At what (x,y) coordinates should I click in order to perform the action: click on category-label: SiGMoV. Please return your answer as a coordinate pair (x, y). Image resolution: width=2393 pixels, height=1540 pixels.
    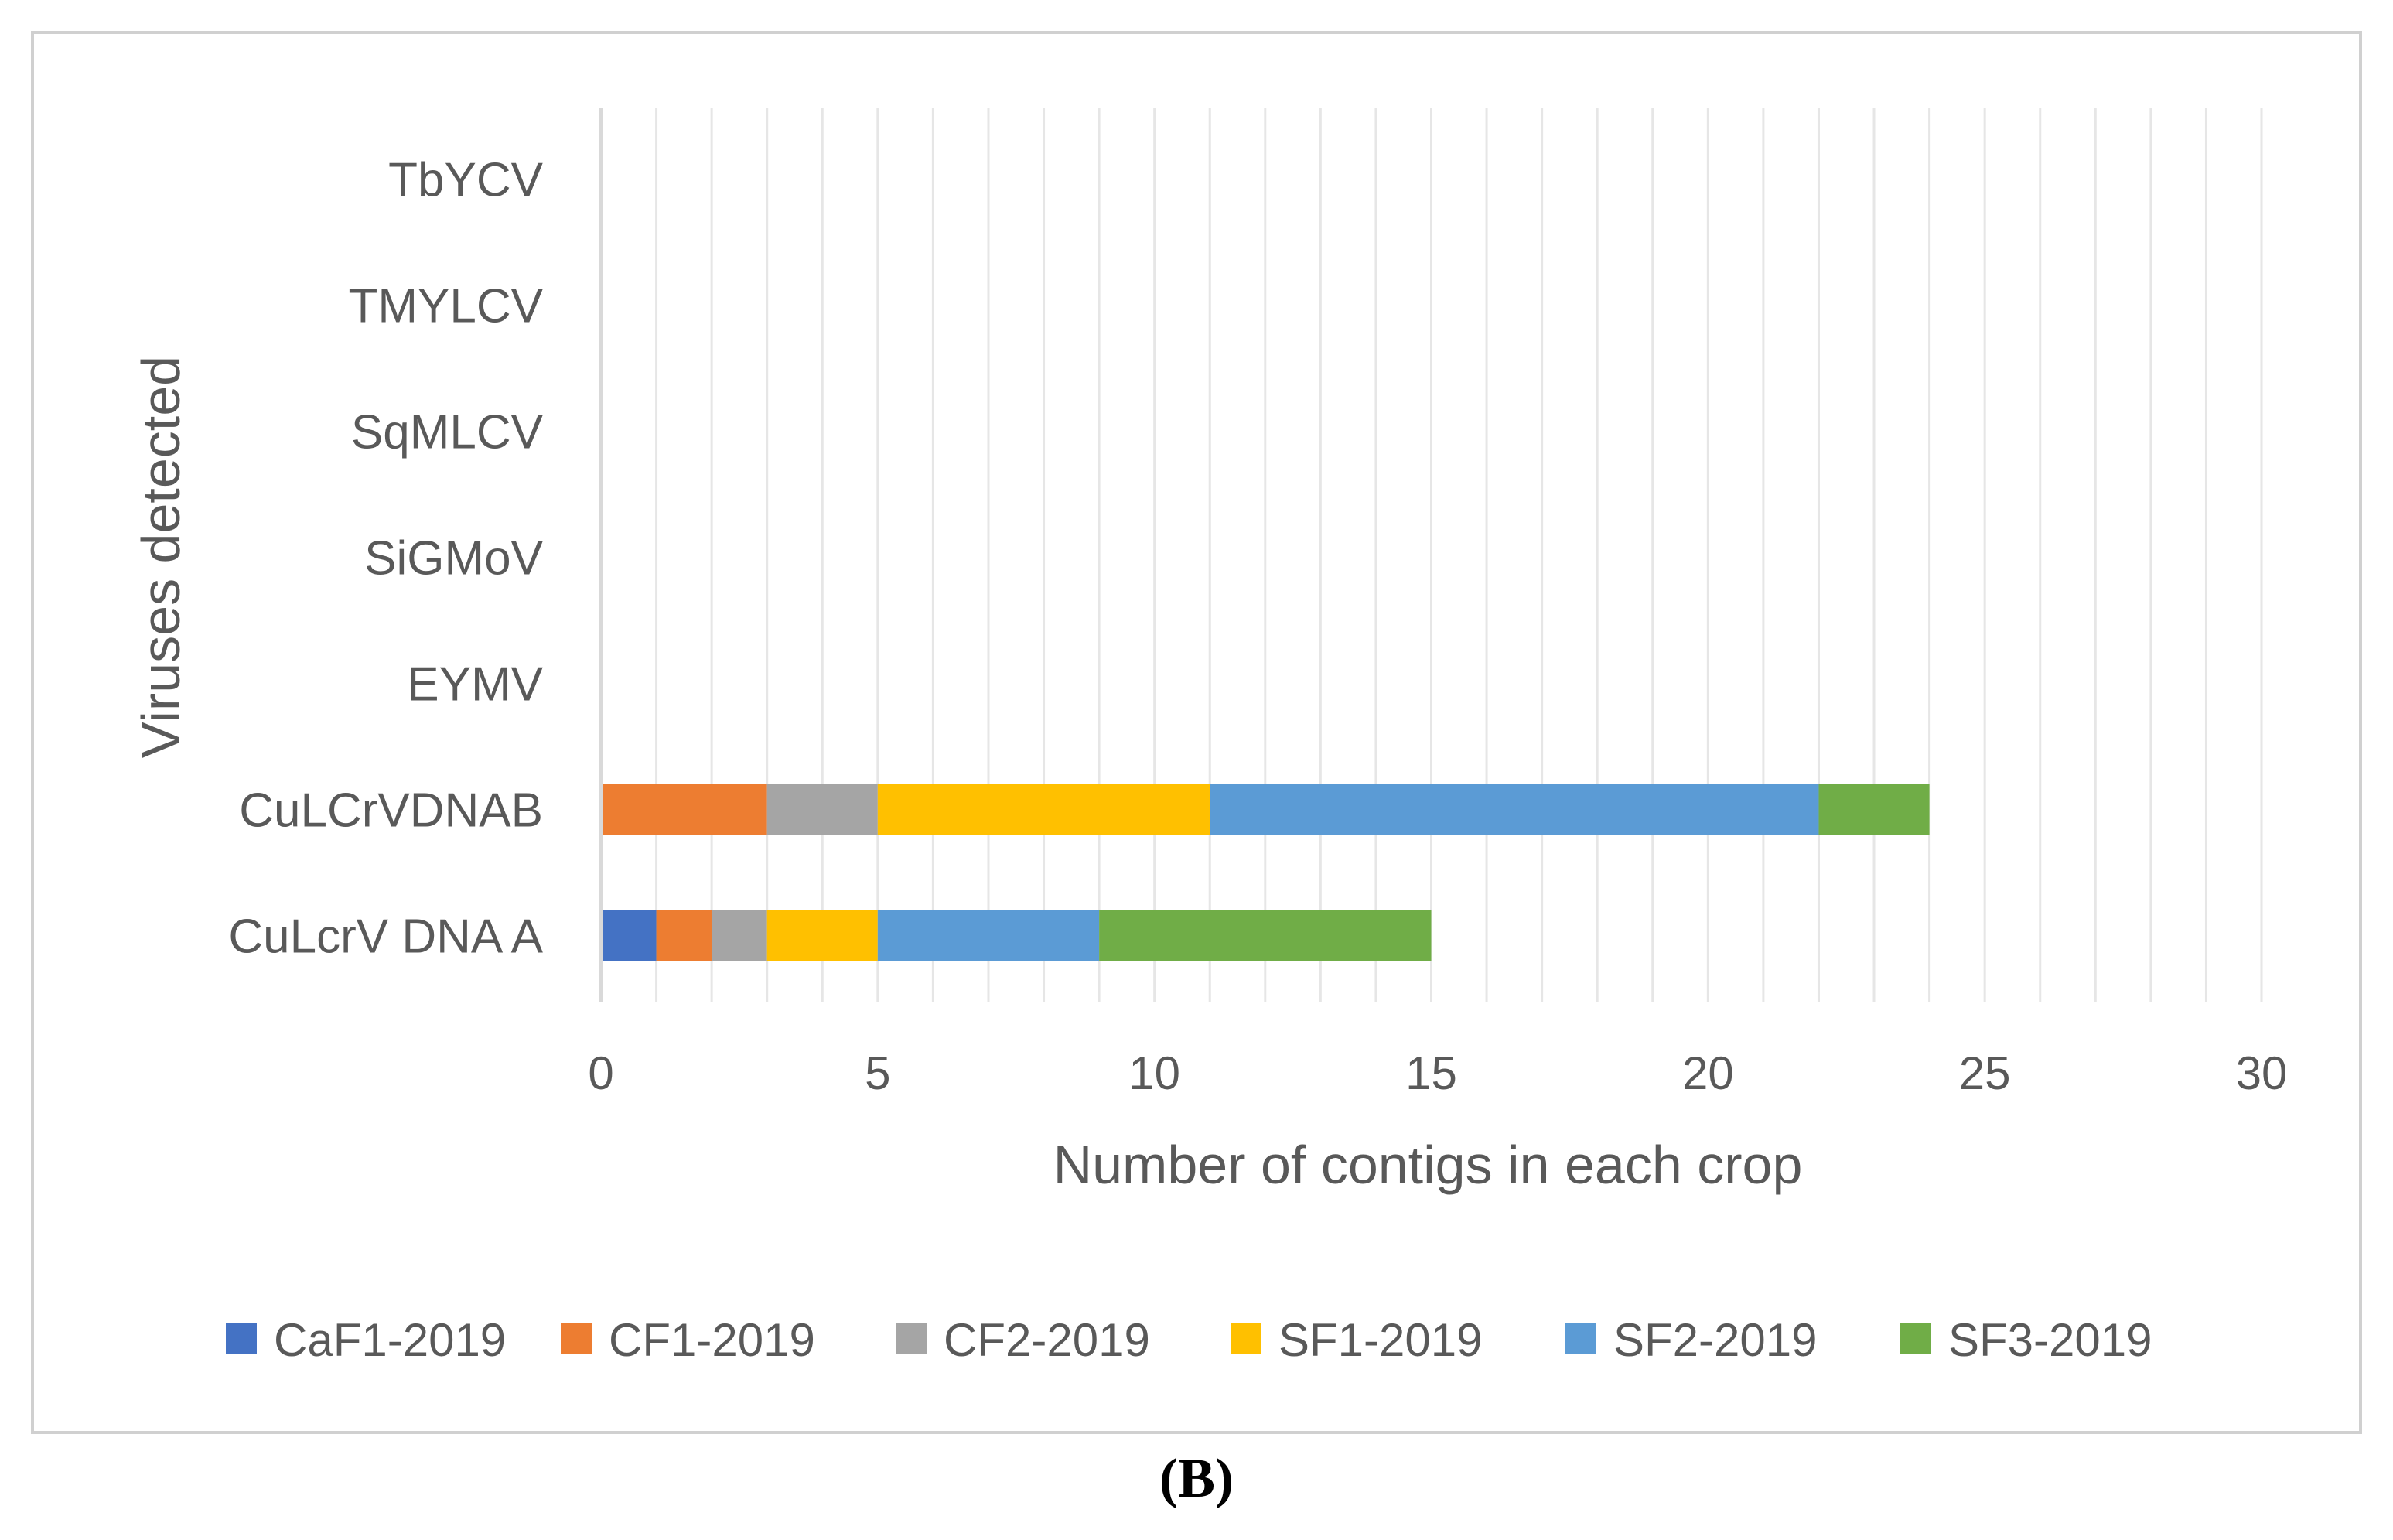
    Looking at the image, I should click on (454, 559).